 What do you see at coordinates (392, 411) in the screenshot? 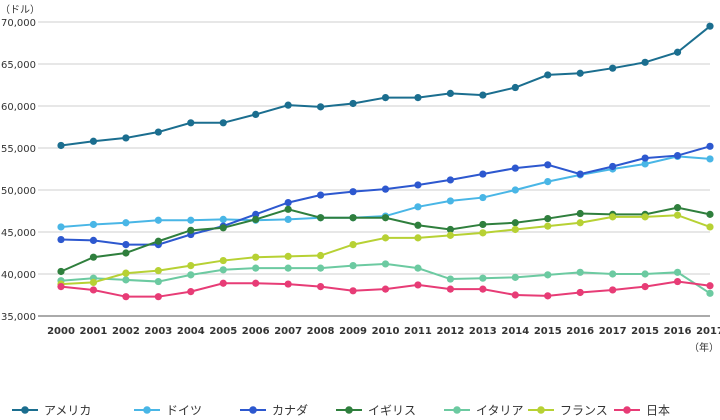
I see `legend-label: イギリス` at bounding box center [392, 411].